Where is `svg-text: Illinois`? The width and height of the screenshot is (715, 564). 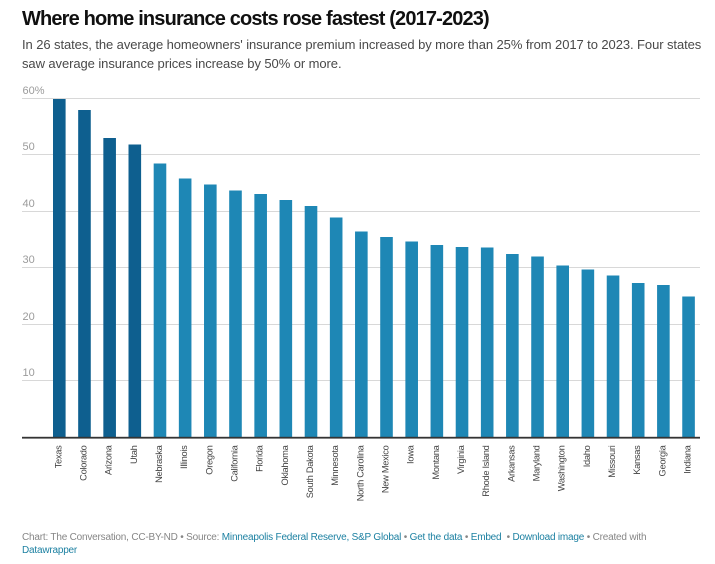 svg-text: Illinois is located at coordinates (184, 457).